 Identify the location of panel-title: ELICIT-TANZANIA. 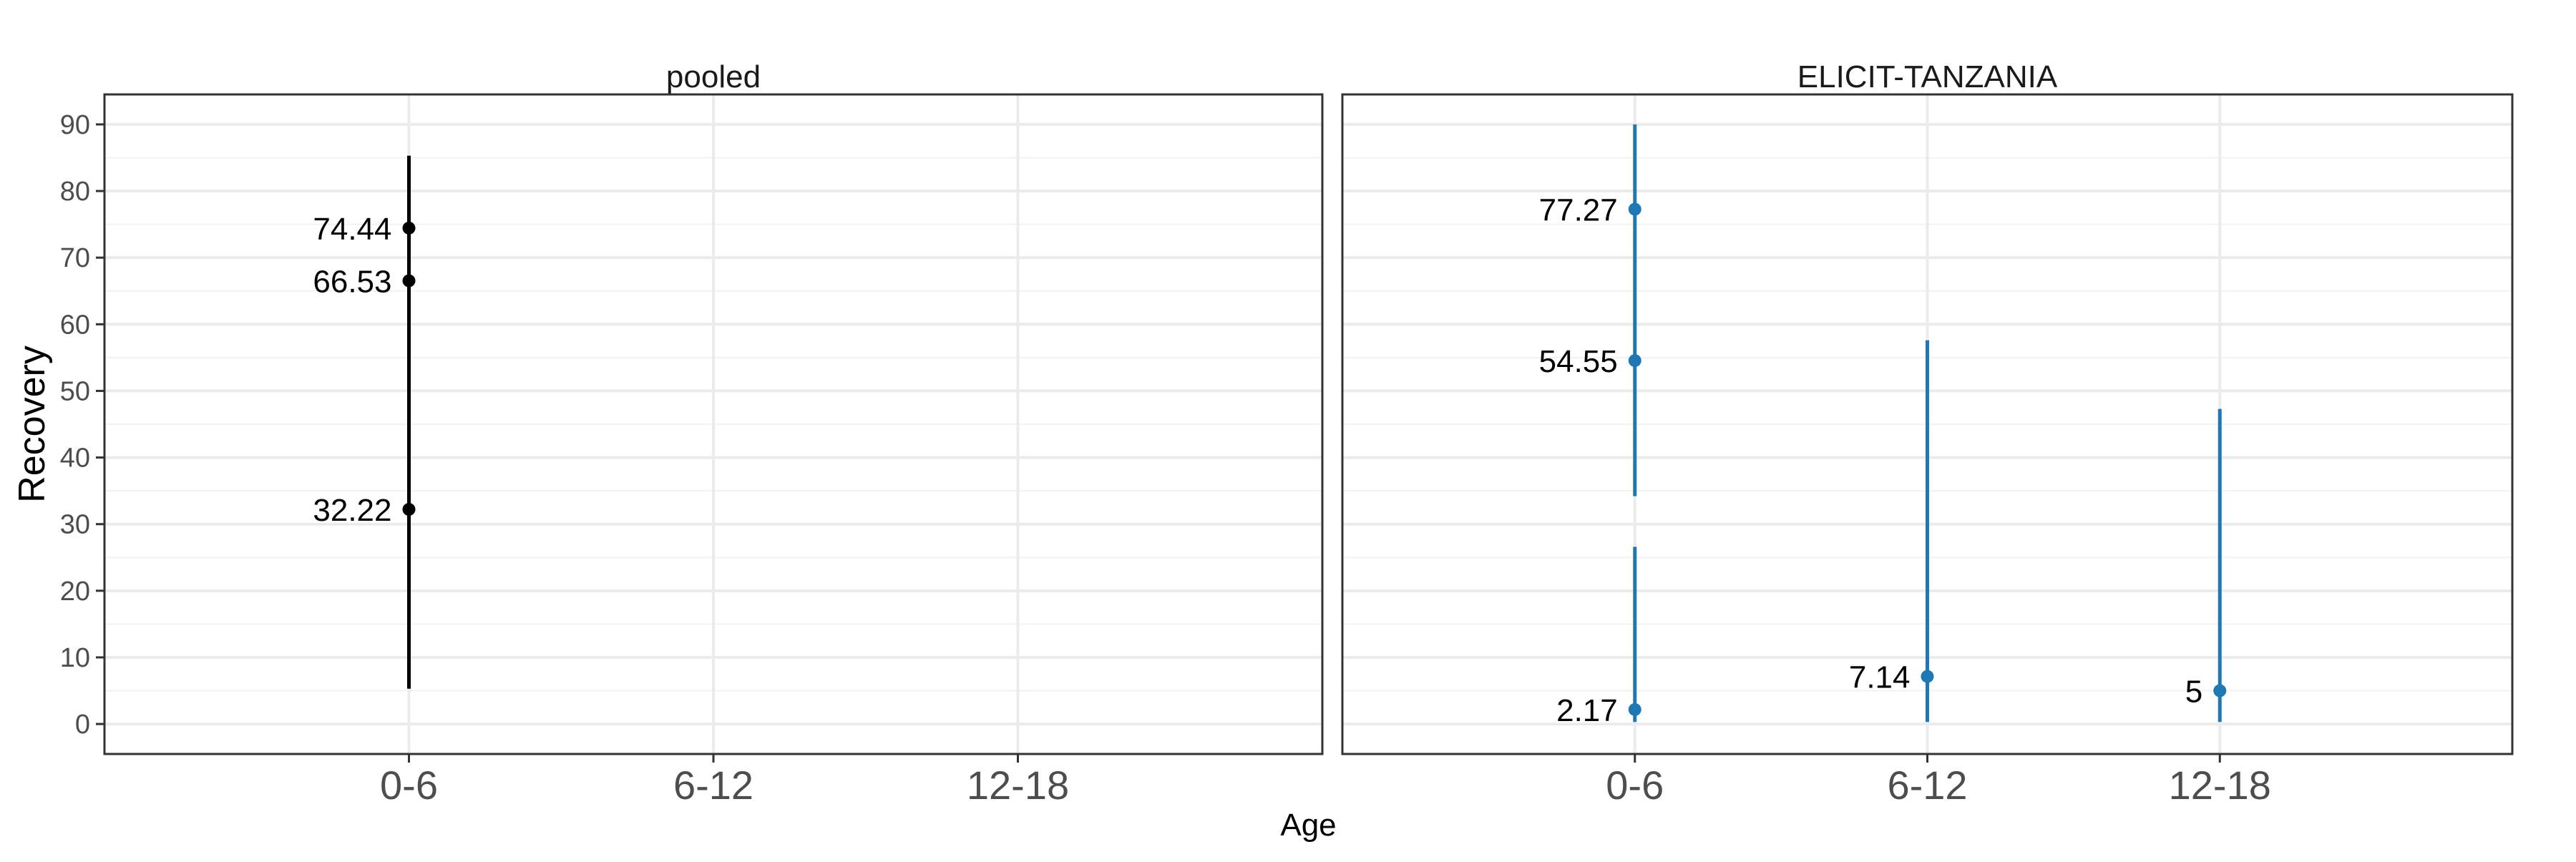
(1927, 76).